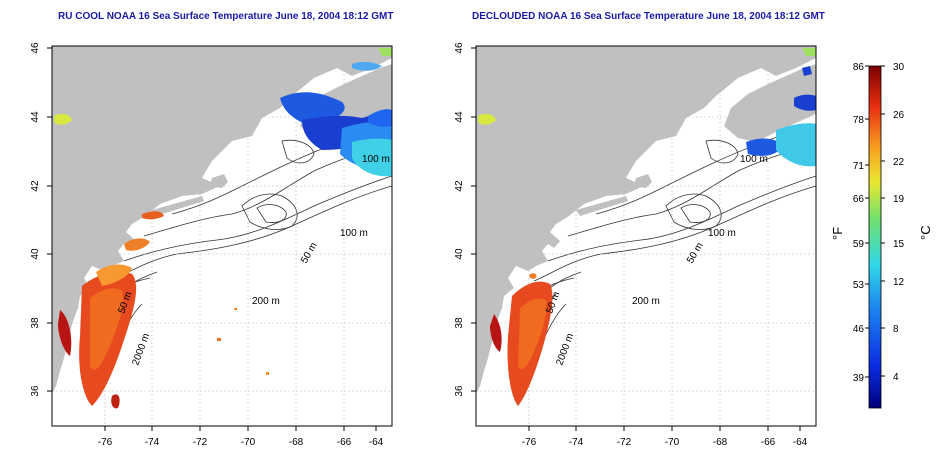  Describe the element at coordinates (459, 391) in the screenshot. I see `right-lat-tick-label: 36` at that location.